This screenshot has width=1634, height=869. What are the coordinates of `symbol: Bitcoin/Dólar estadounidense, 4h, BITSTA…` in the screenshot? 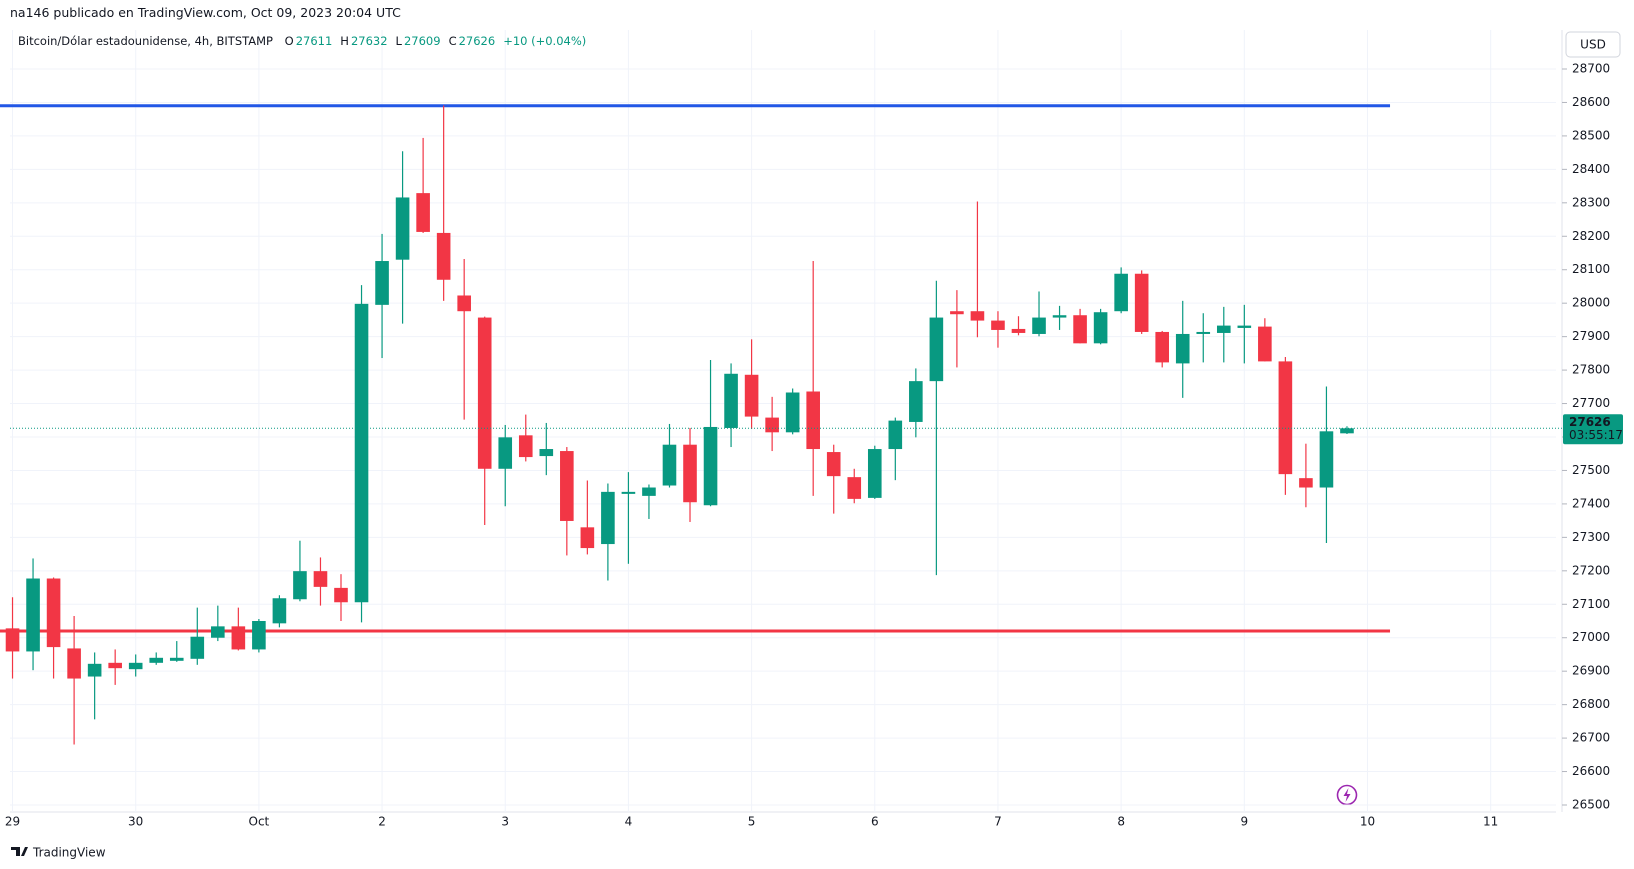 It's located at (145, 41).